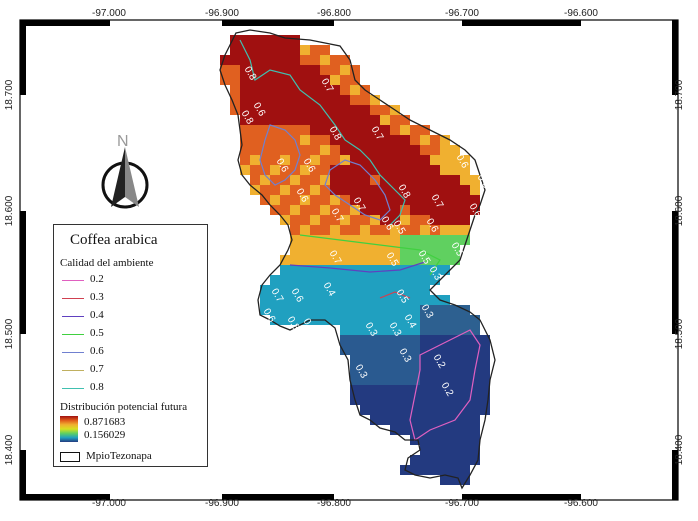 This screenshot has width=698, height=521. Describe the element at coordinates (357, 190) in the screenshot. I see `contour-0-7b` at that location.